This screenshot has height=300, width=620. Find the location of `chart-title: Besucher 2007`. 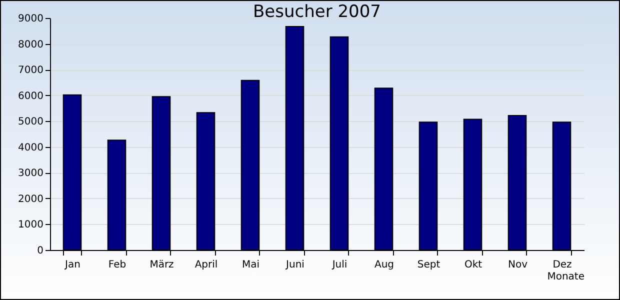

chart-title: Besucher 2007 is located at coordinates (317, 12).